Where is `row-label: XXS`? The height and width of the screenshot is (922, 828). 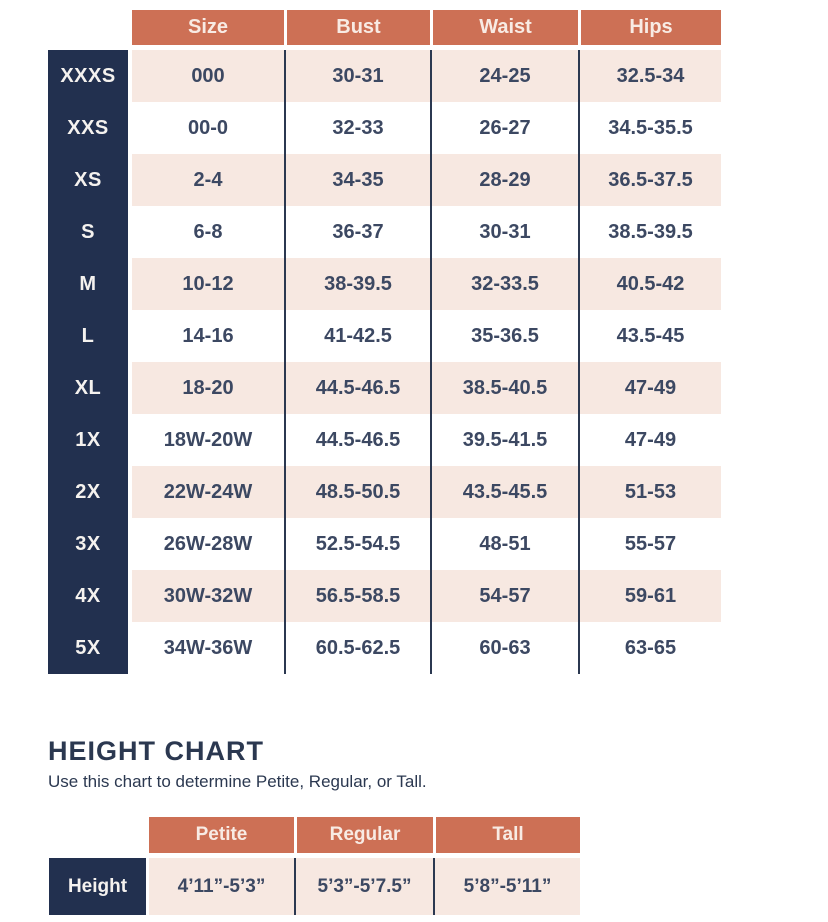
row-label: XXS is located at coordinates (88, 128).